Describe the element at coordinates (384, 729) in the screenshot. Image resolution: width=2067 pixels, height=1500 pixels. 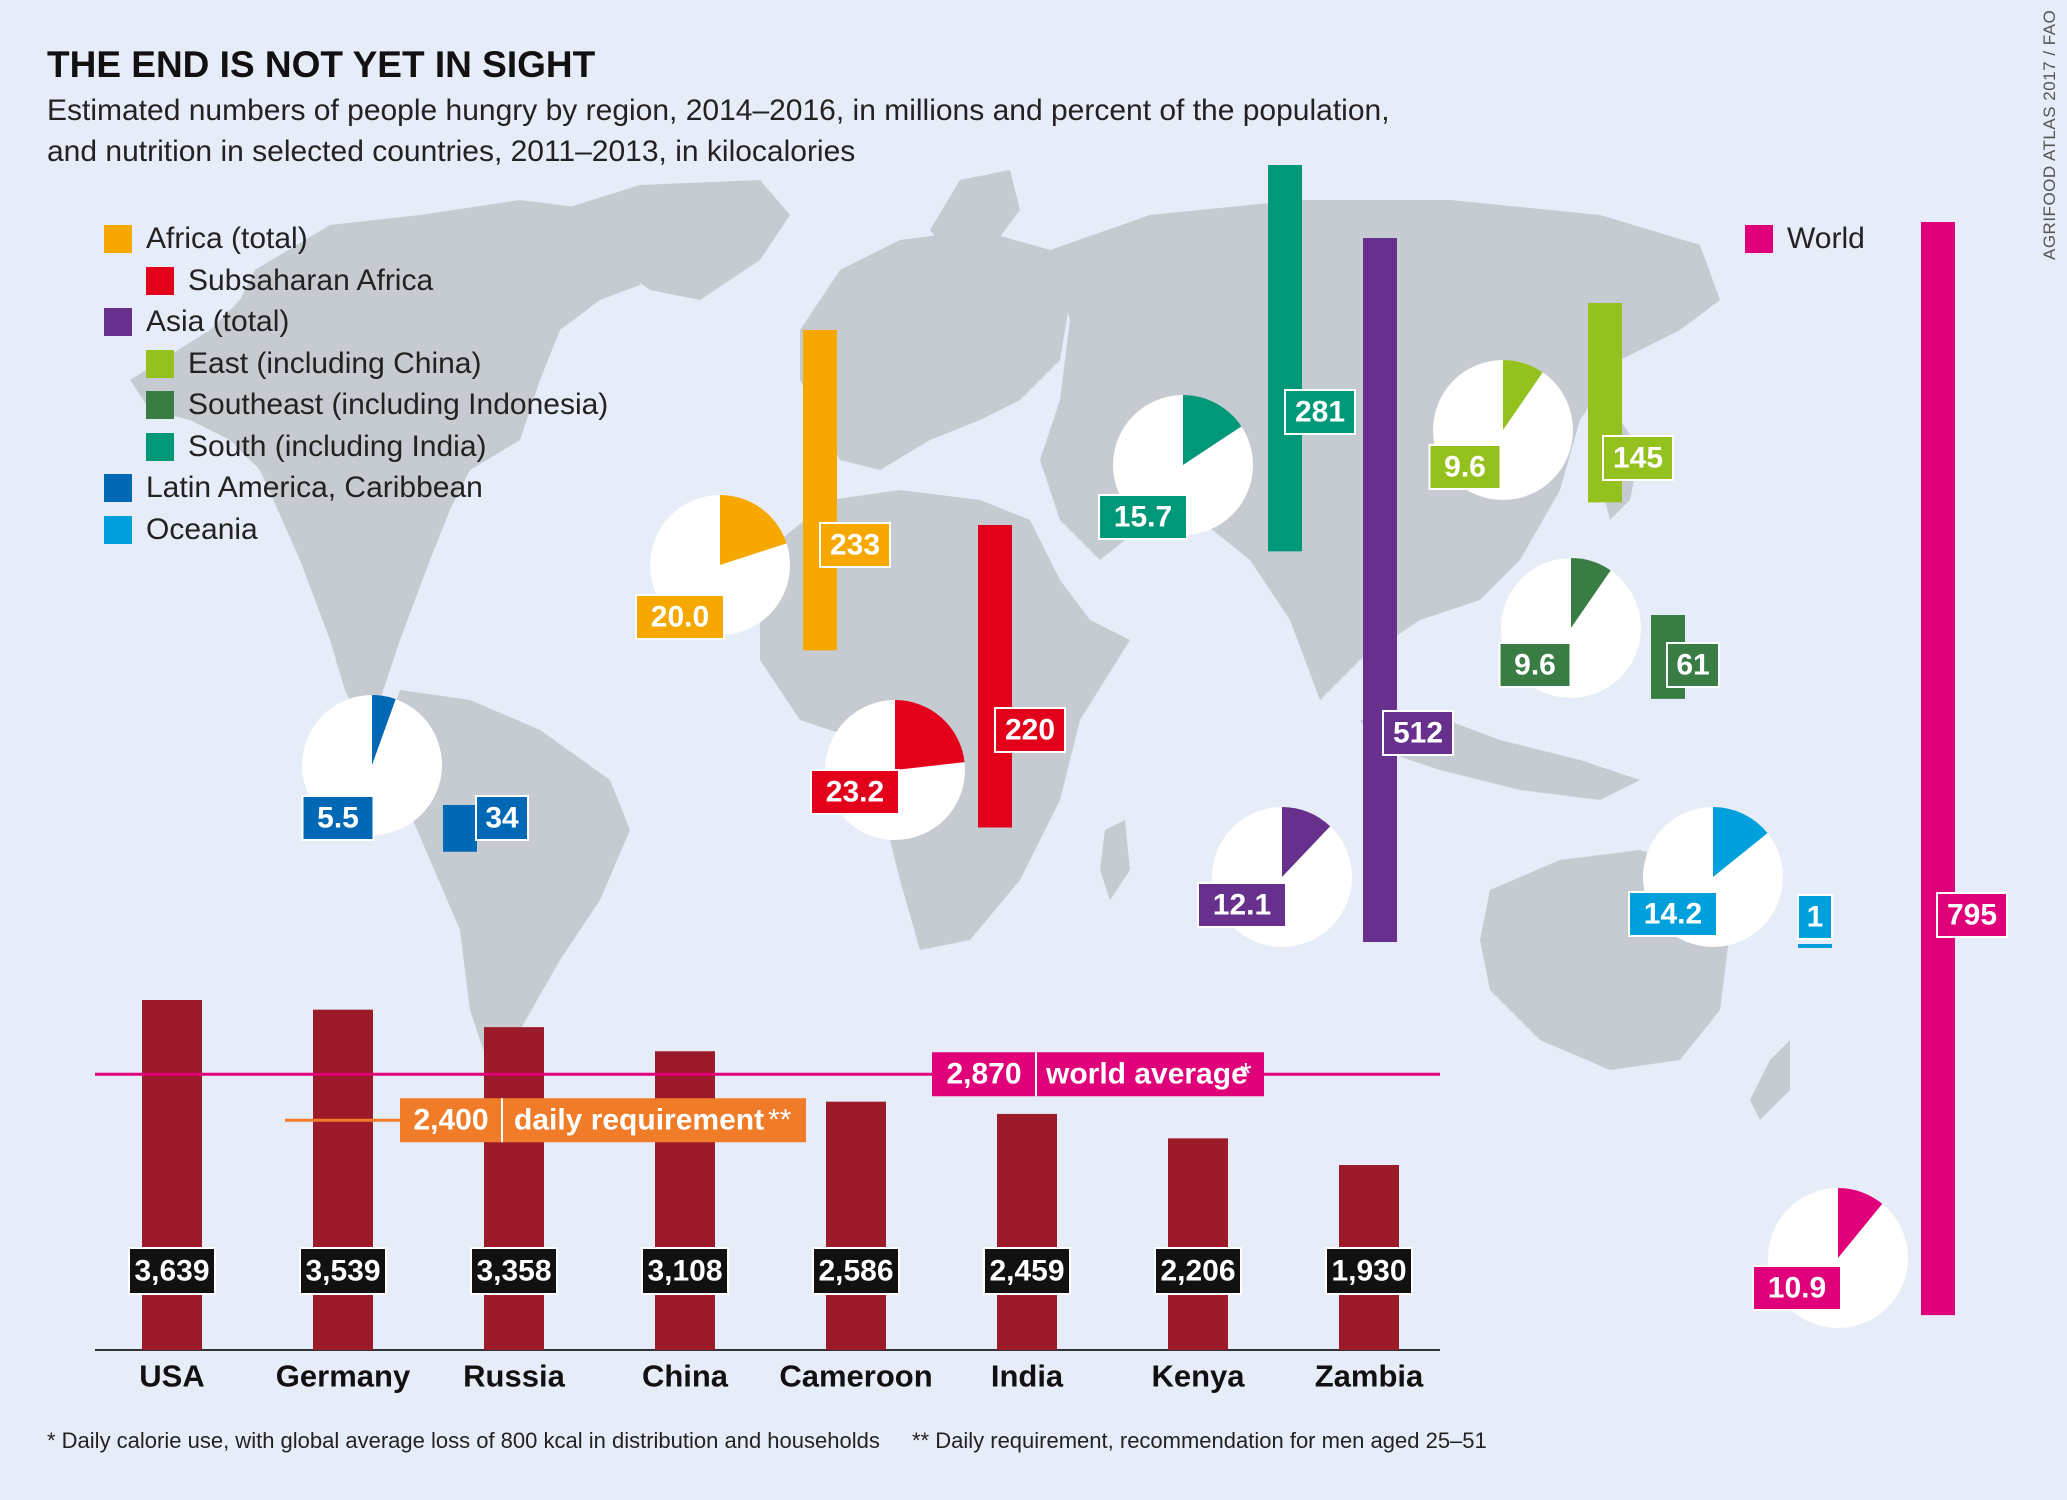
I see `region-latin-america-caribbean-pie-slice` at that location.